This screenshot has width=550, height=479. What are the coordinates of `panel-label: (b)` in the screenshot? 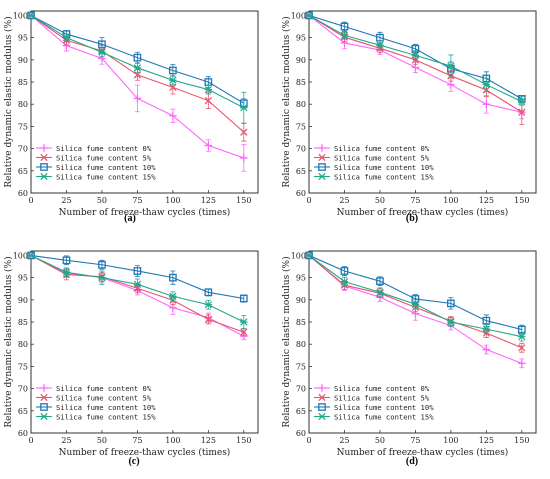 It's located at (412, 218).